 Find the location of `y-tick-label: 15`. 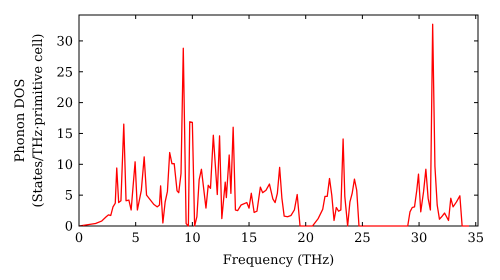

y-tick-label: 15 is located at coordinates (64, 134).